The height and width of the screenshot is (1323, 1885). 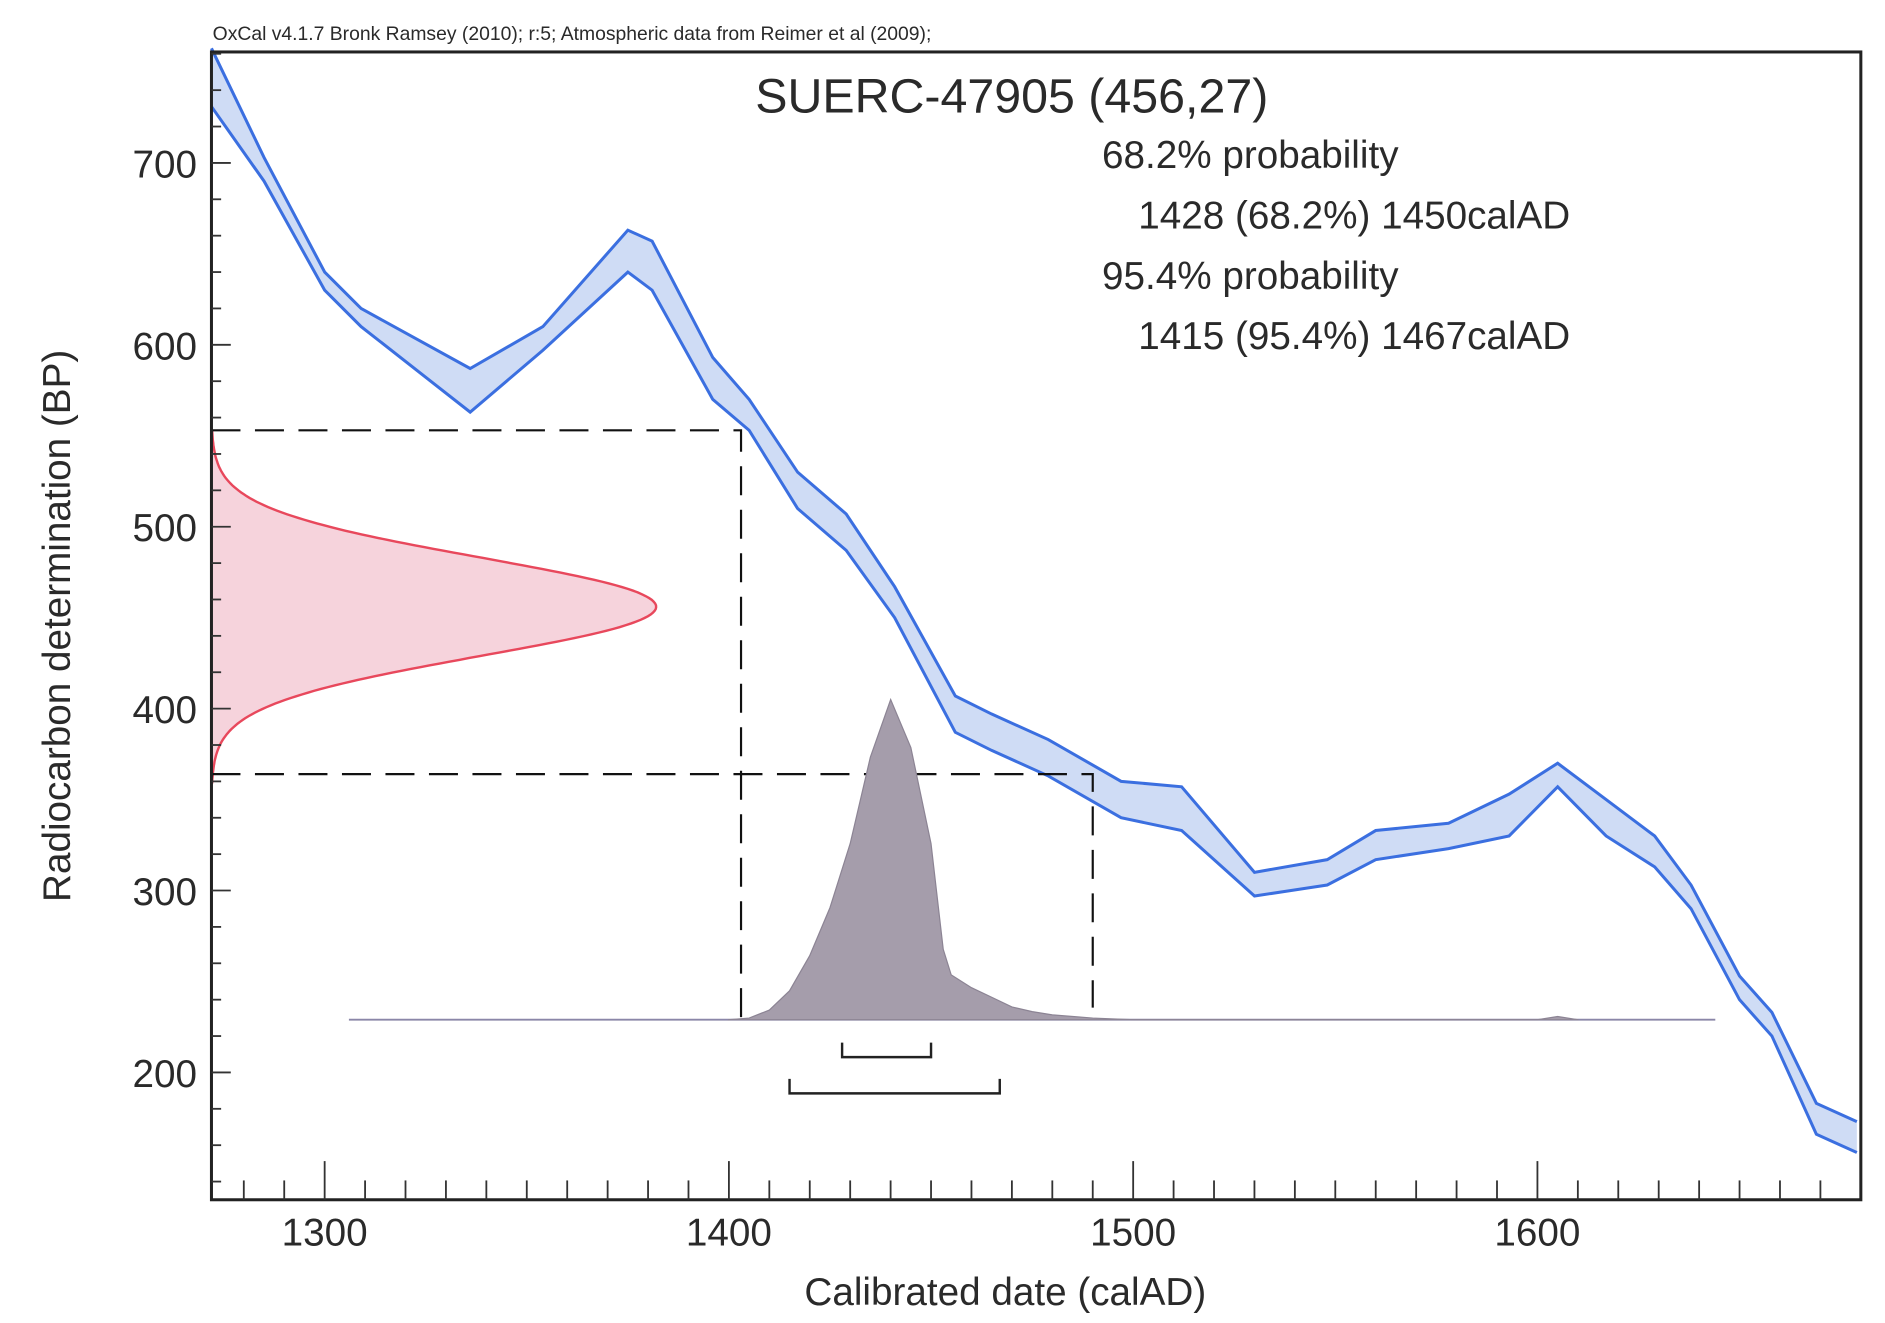 I want to click on x-axis-label: Calibrated date (calAD), so click(x=1005, y=1292).